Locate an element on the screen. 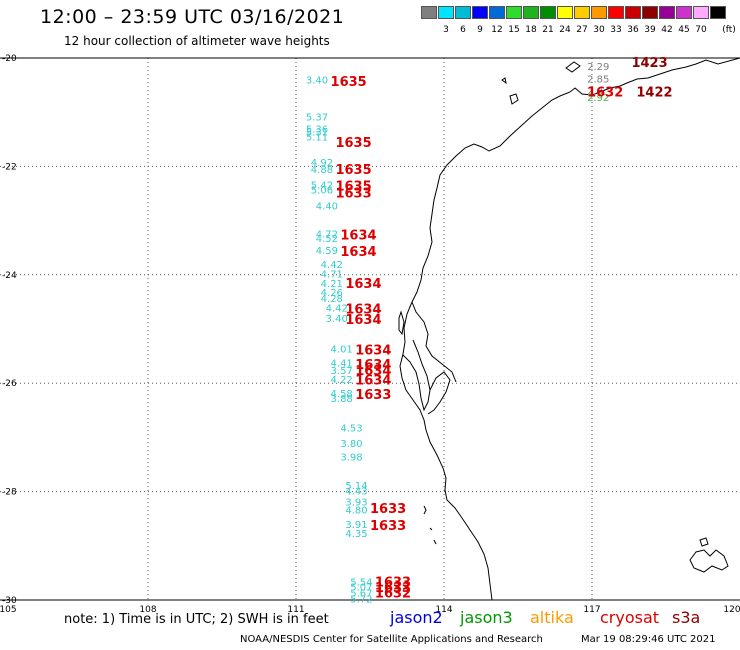 The height and width of the screenshot is (650, 740). southern-islands is located at coordinates (709, 561).